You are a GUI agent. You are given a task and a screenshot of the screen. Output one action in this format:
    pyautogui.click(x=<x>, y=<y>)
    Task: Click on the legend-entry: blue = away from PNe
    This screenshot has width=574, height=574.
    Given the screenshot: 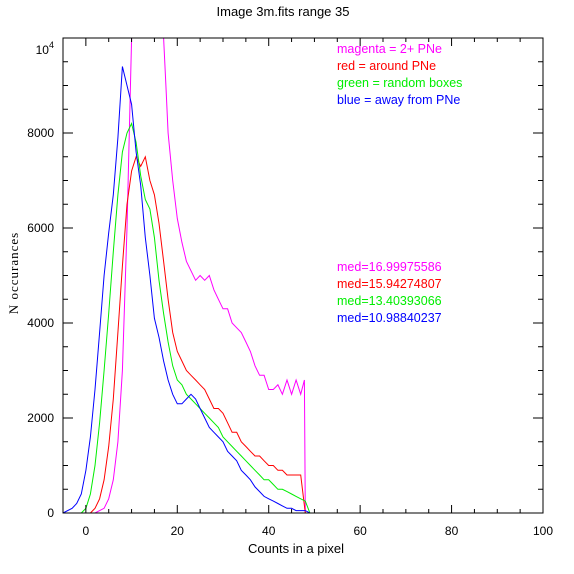 What is the action you would take?
    pyautogui.click(x=398, y=100)
    